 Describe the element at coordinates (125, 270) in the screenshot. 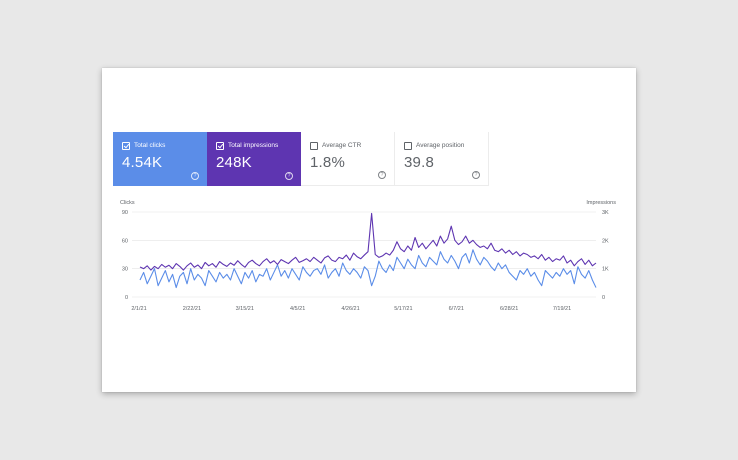

I see `y-left-tick-label: 30` at that location.